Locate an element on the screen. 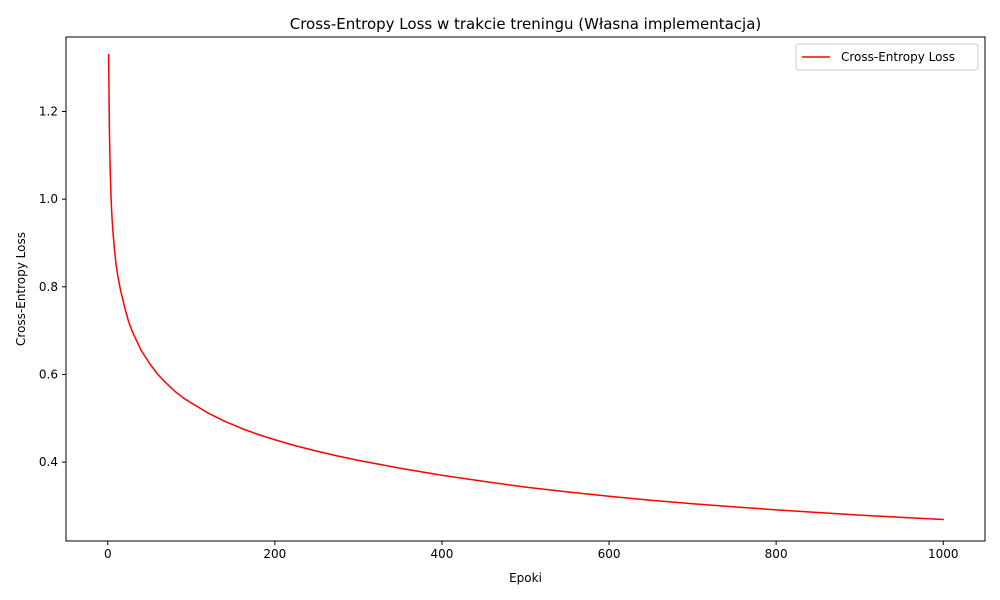  y-tick-label: 1.0 is located at coordinates (48, 199).